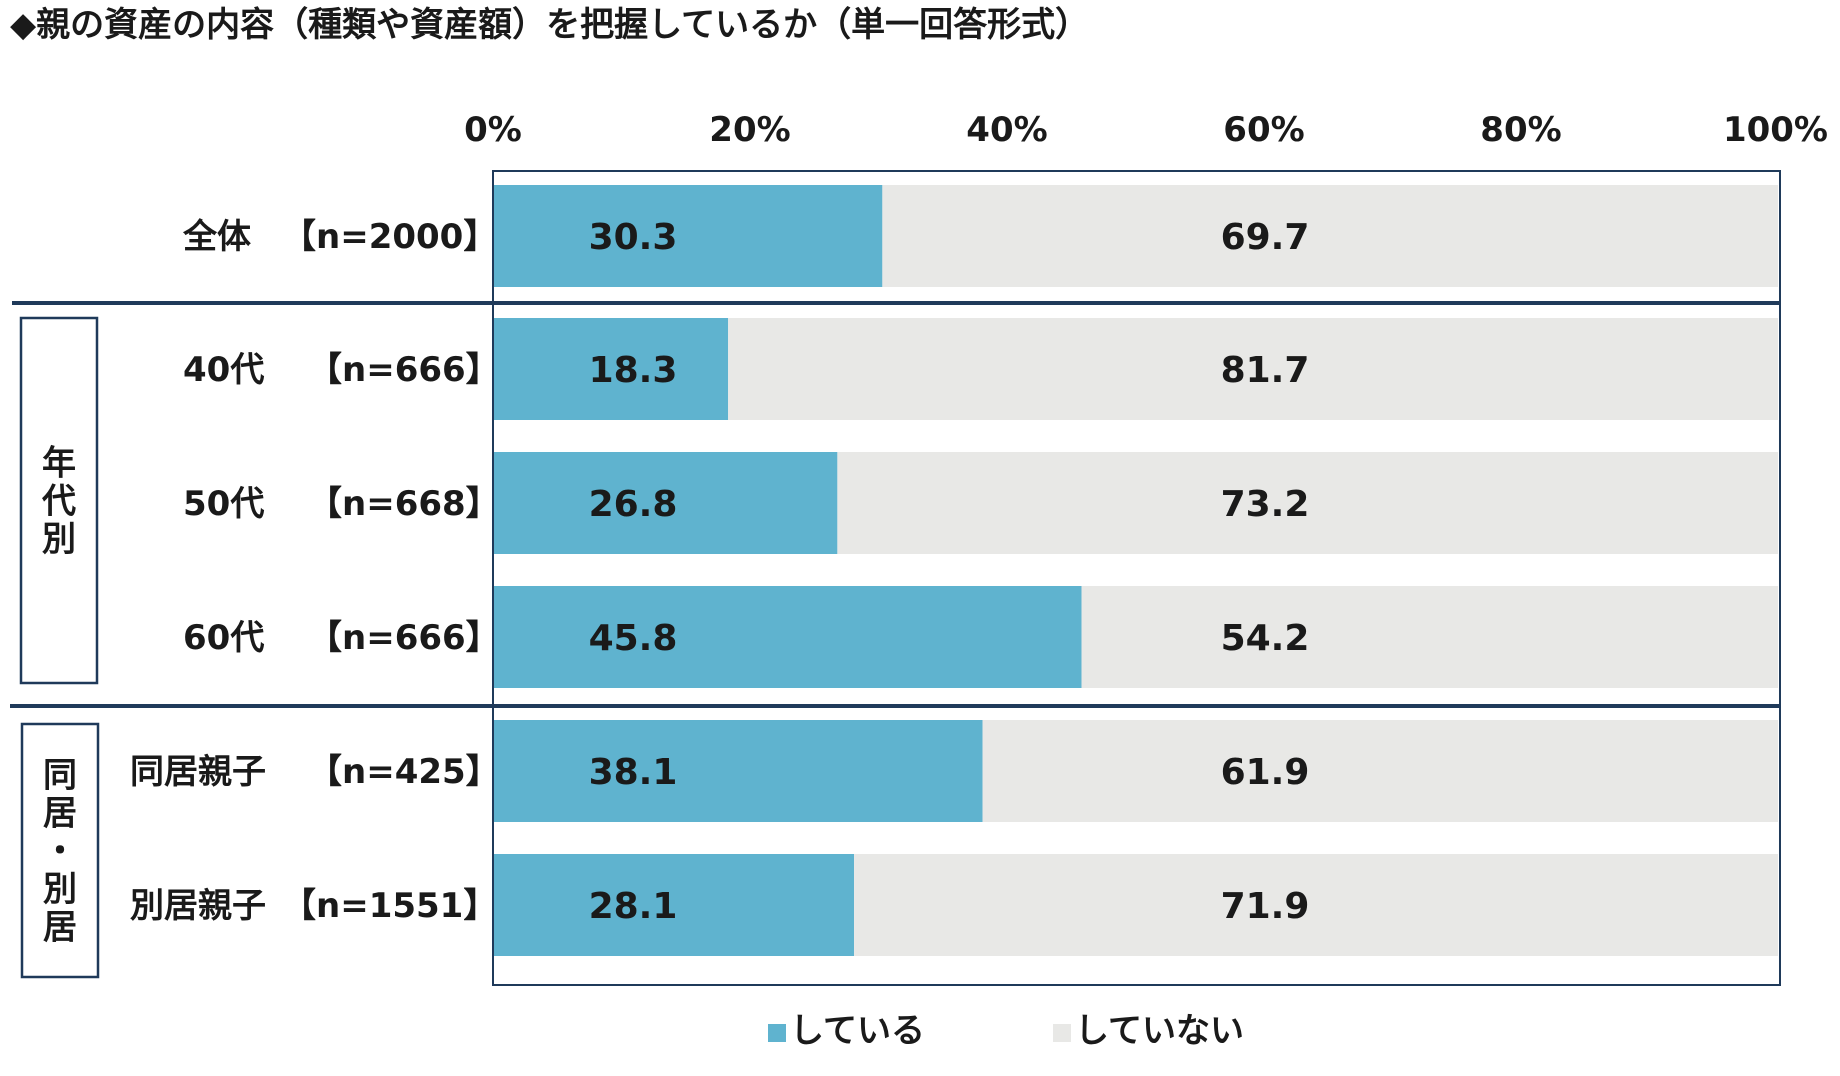 The height and width of the screenshot is (1076, 1840). What do you see at coordinates (1265, 237) in the screenshot?
I see `data-label: 69.7` at bounding box center [1265, 237].